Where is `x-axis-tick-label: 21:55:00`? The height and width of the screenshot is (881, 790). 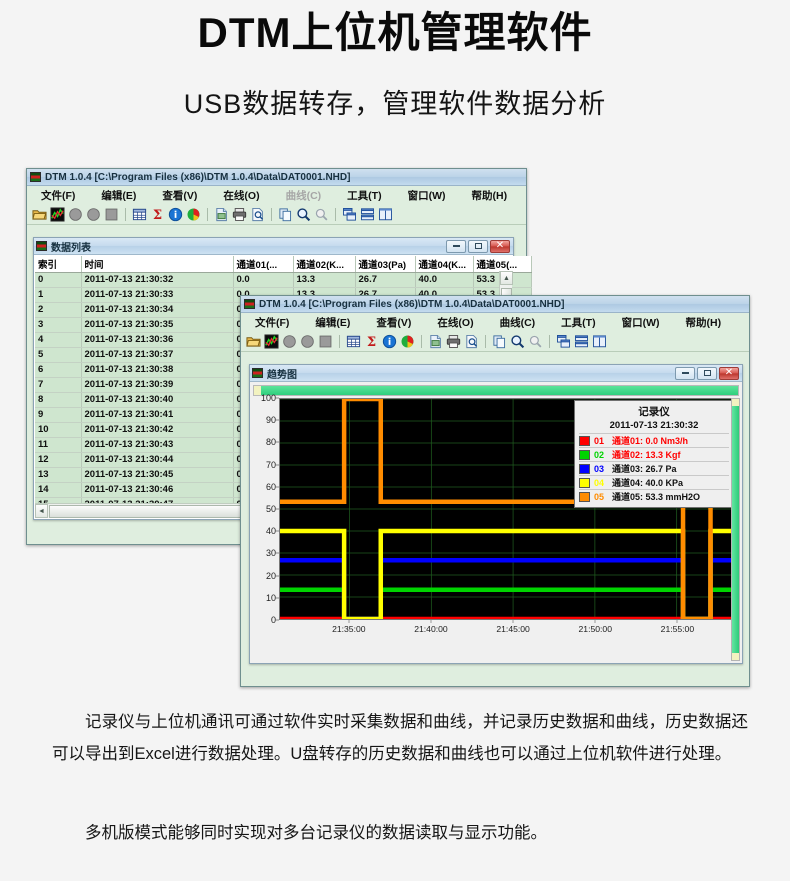
x-axis-tick-label: 21:55:00 is located at coordinates (677, 629).